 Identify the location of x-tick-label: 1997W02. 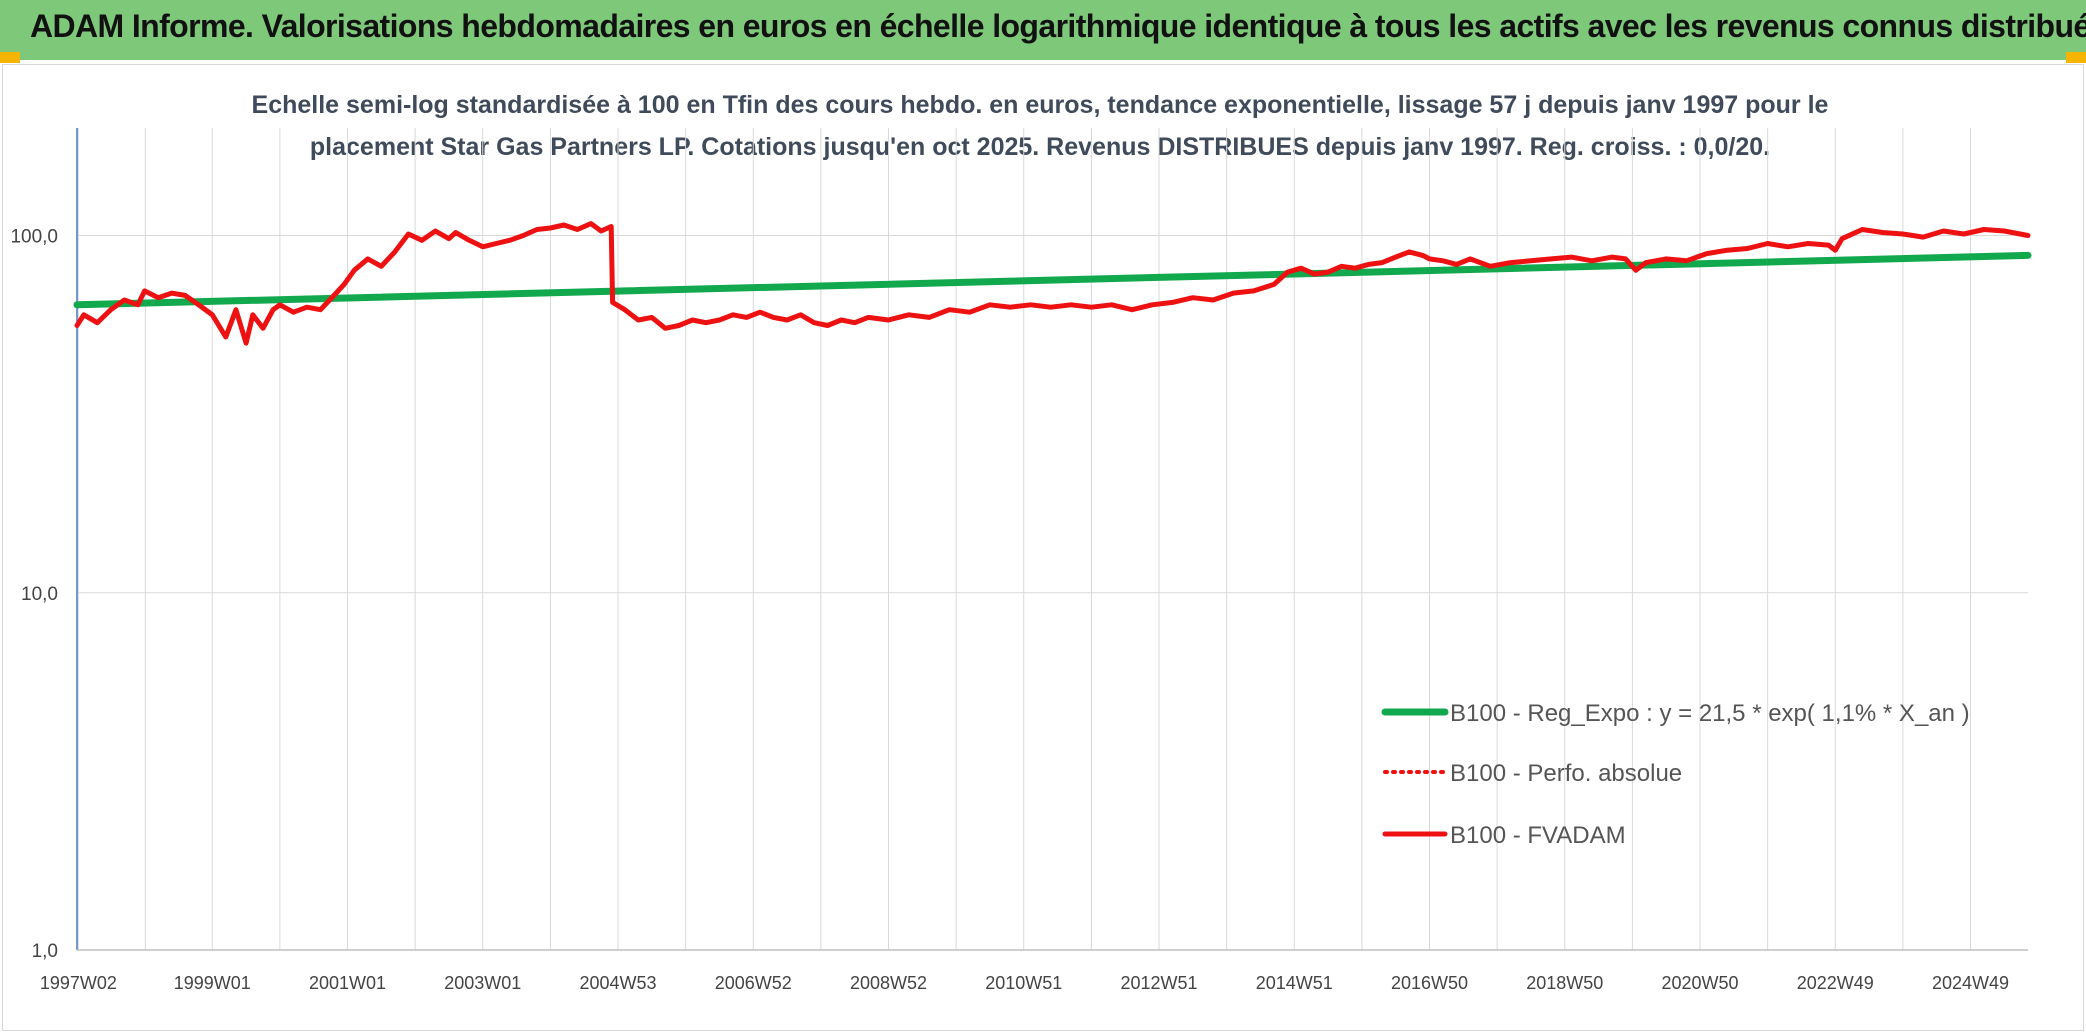
(78, 983).